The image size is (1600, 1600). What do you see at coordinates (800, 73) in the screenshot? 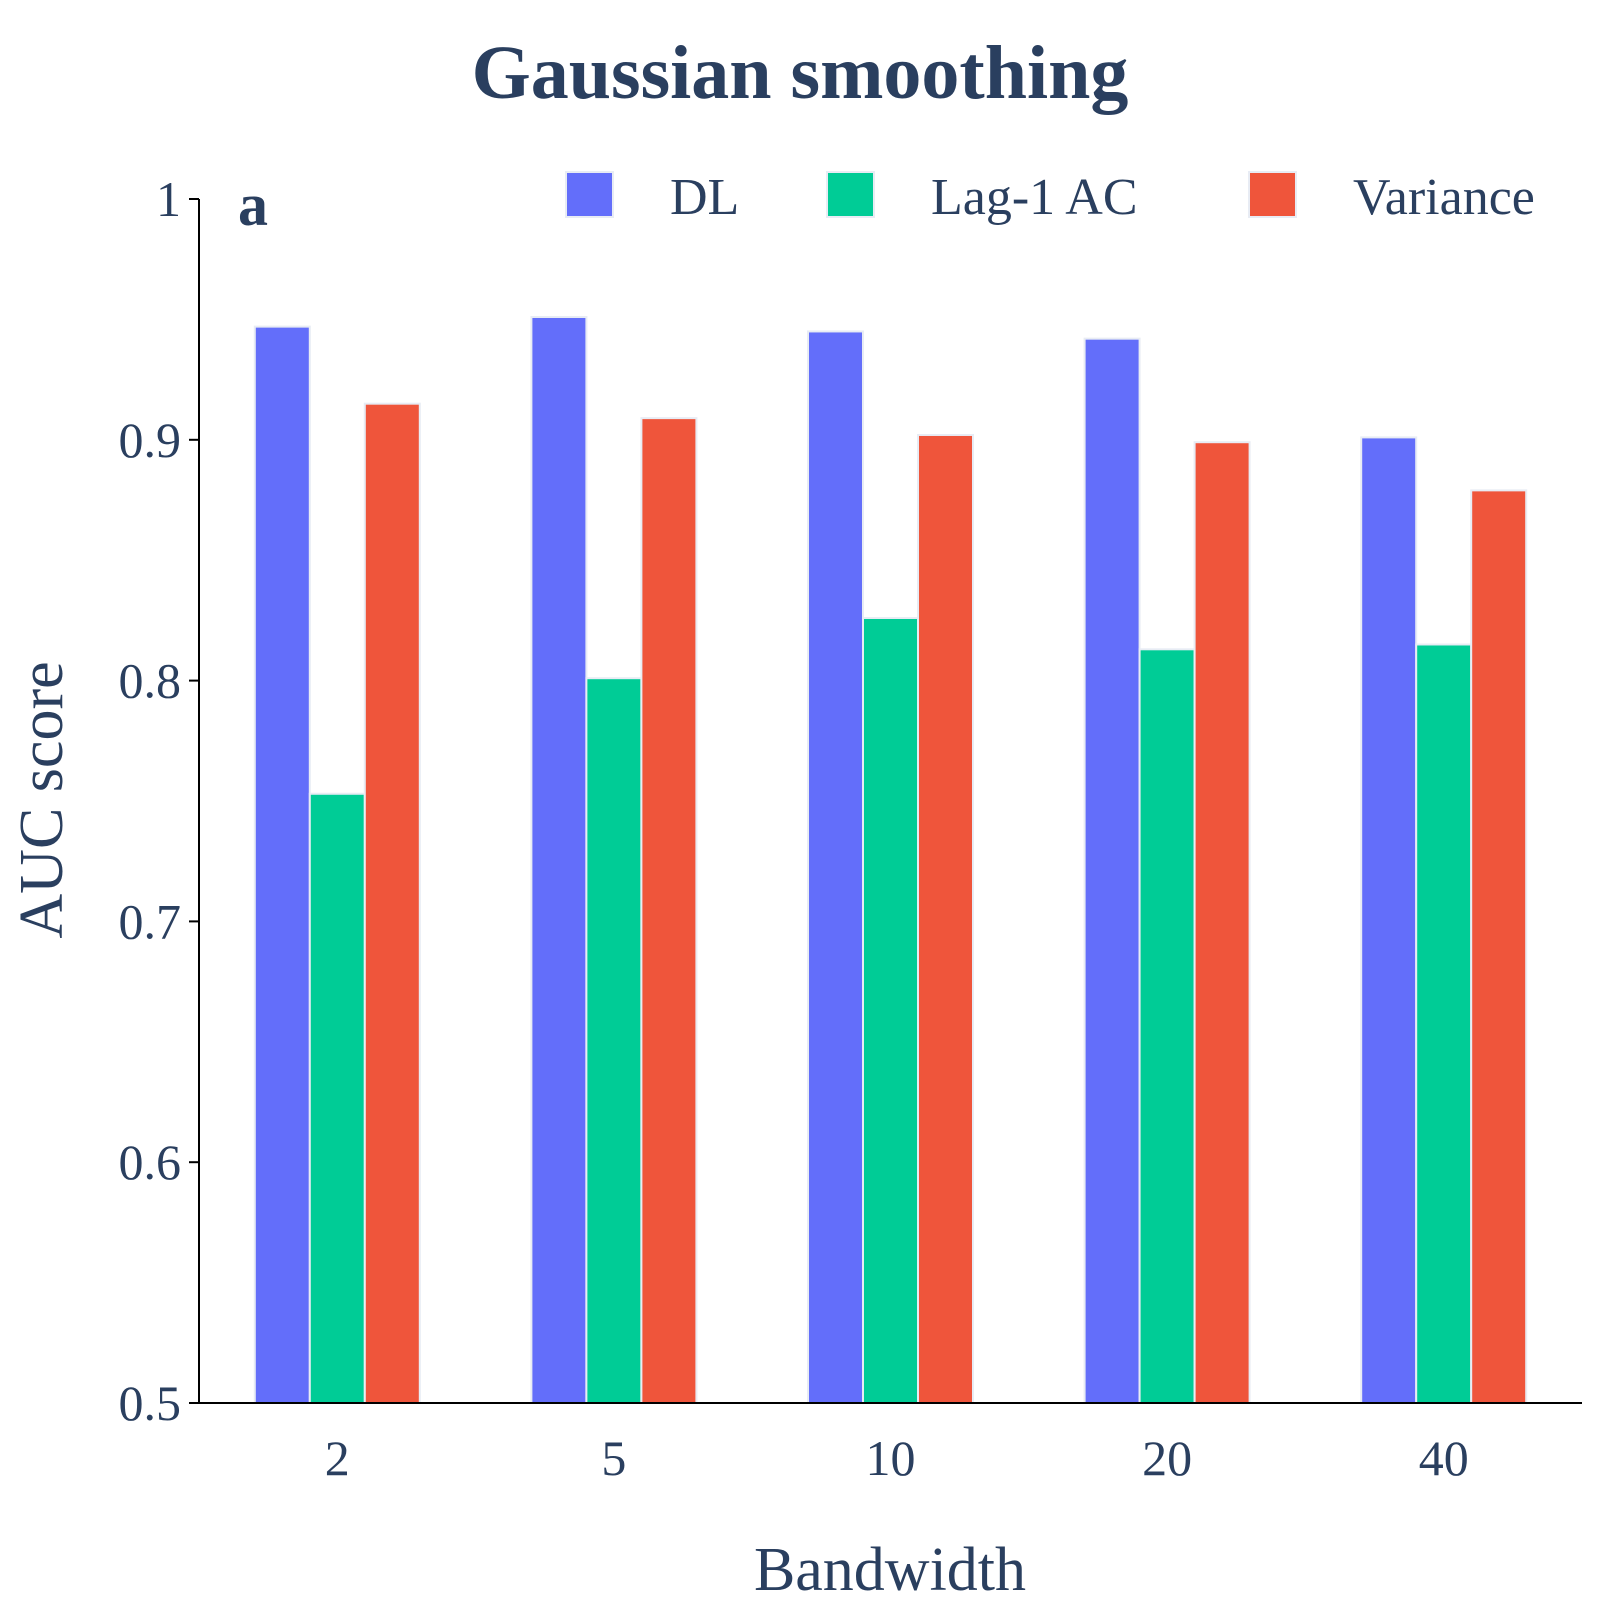
I see `chart-title: Gaussian smoothing` at bounding box center [800, 73].